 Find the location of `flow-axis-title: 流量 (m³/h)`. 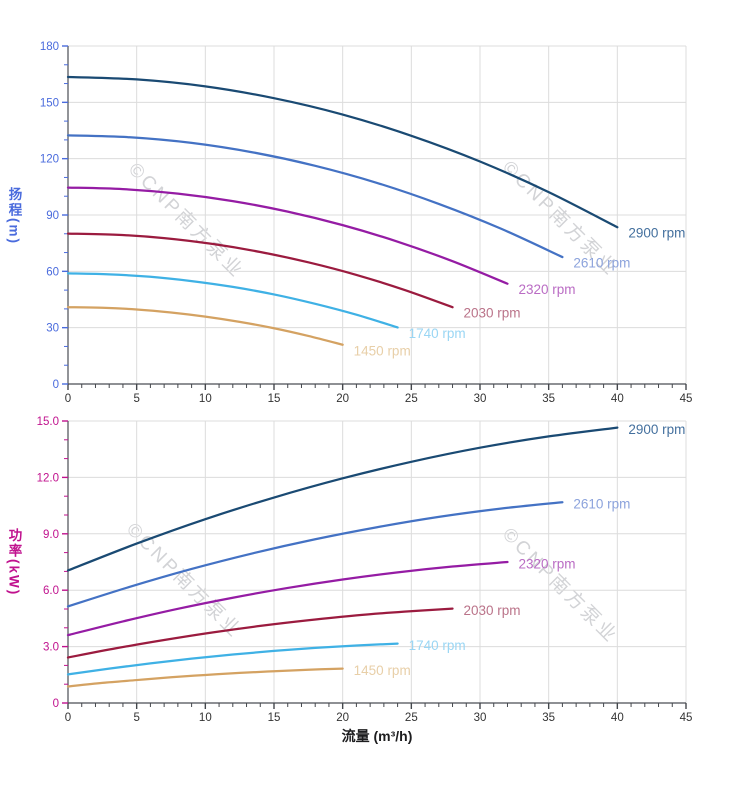

flow-axis-title: 流量 (m³/h) is located at coordinates (377, 736).